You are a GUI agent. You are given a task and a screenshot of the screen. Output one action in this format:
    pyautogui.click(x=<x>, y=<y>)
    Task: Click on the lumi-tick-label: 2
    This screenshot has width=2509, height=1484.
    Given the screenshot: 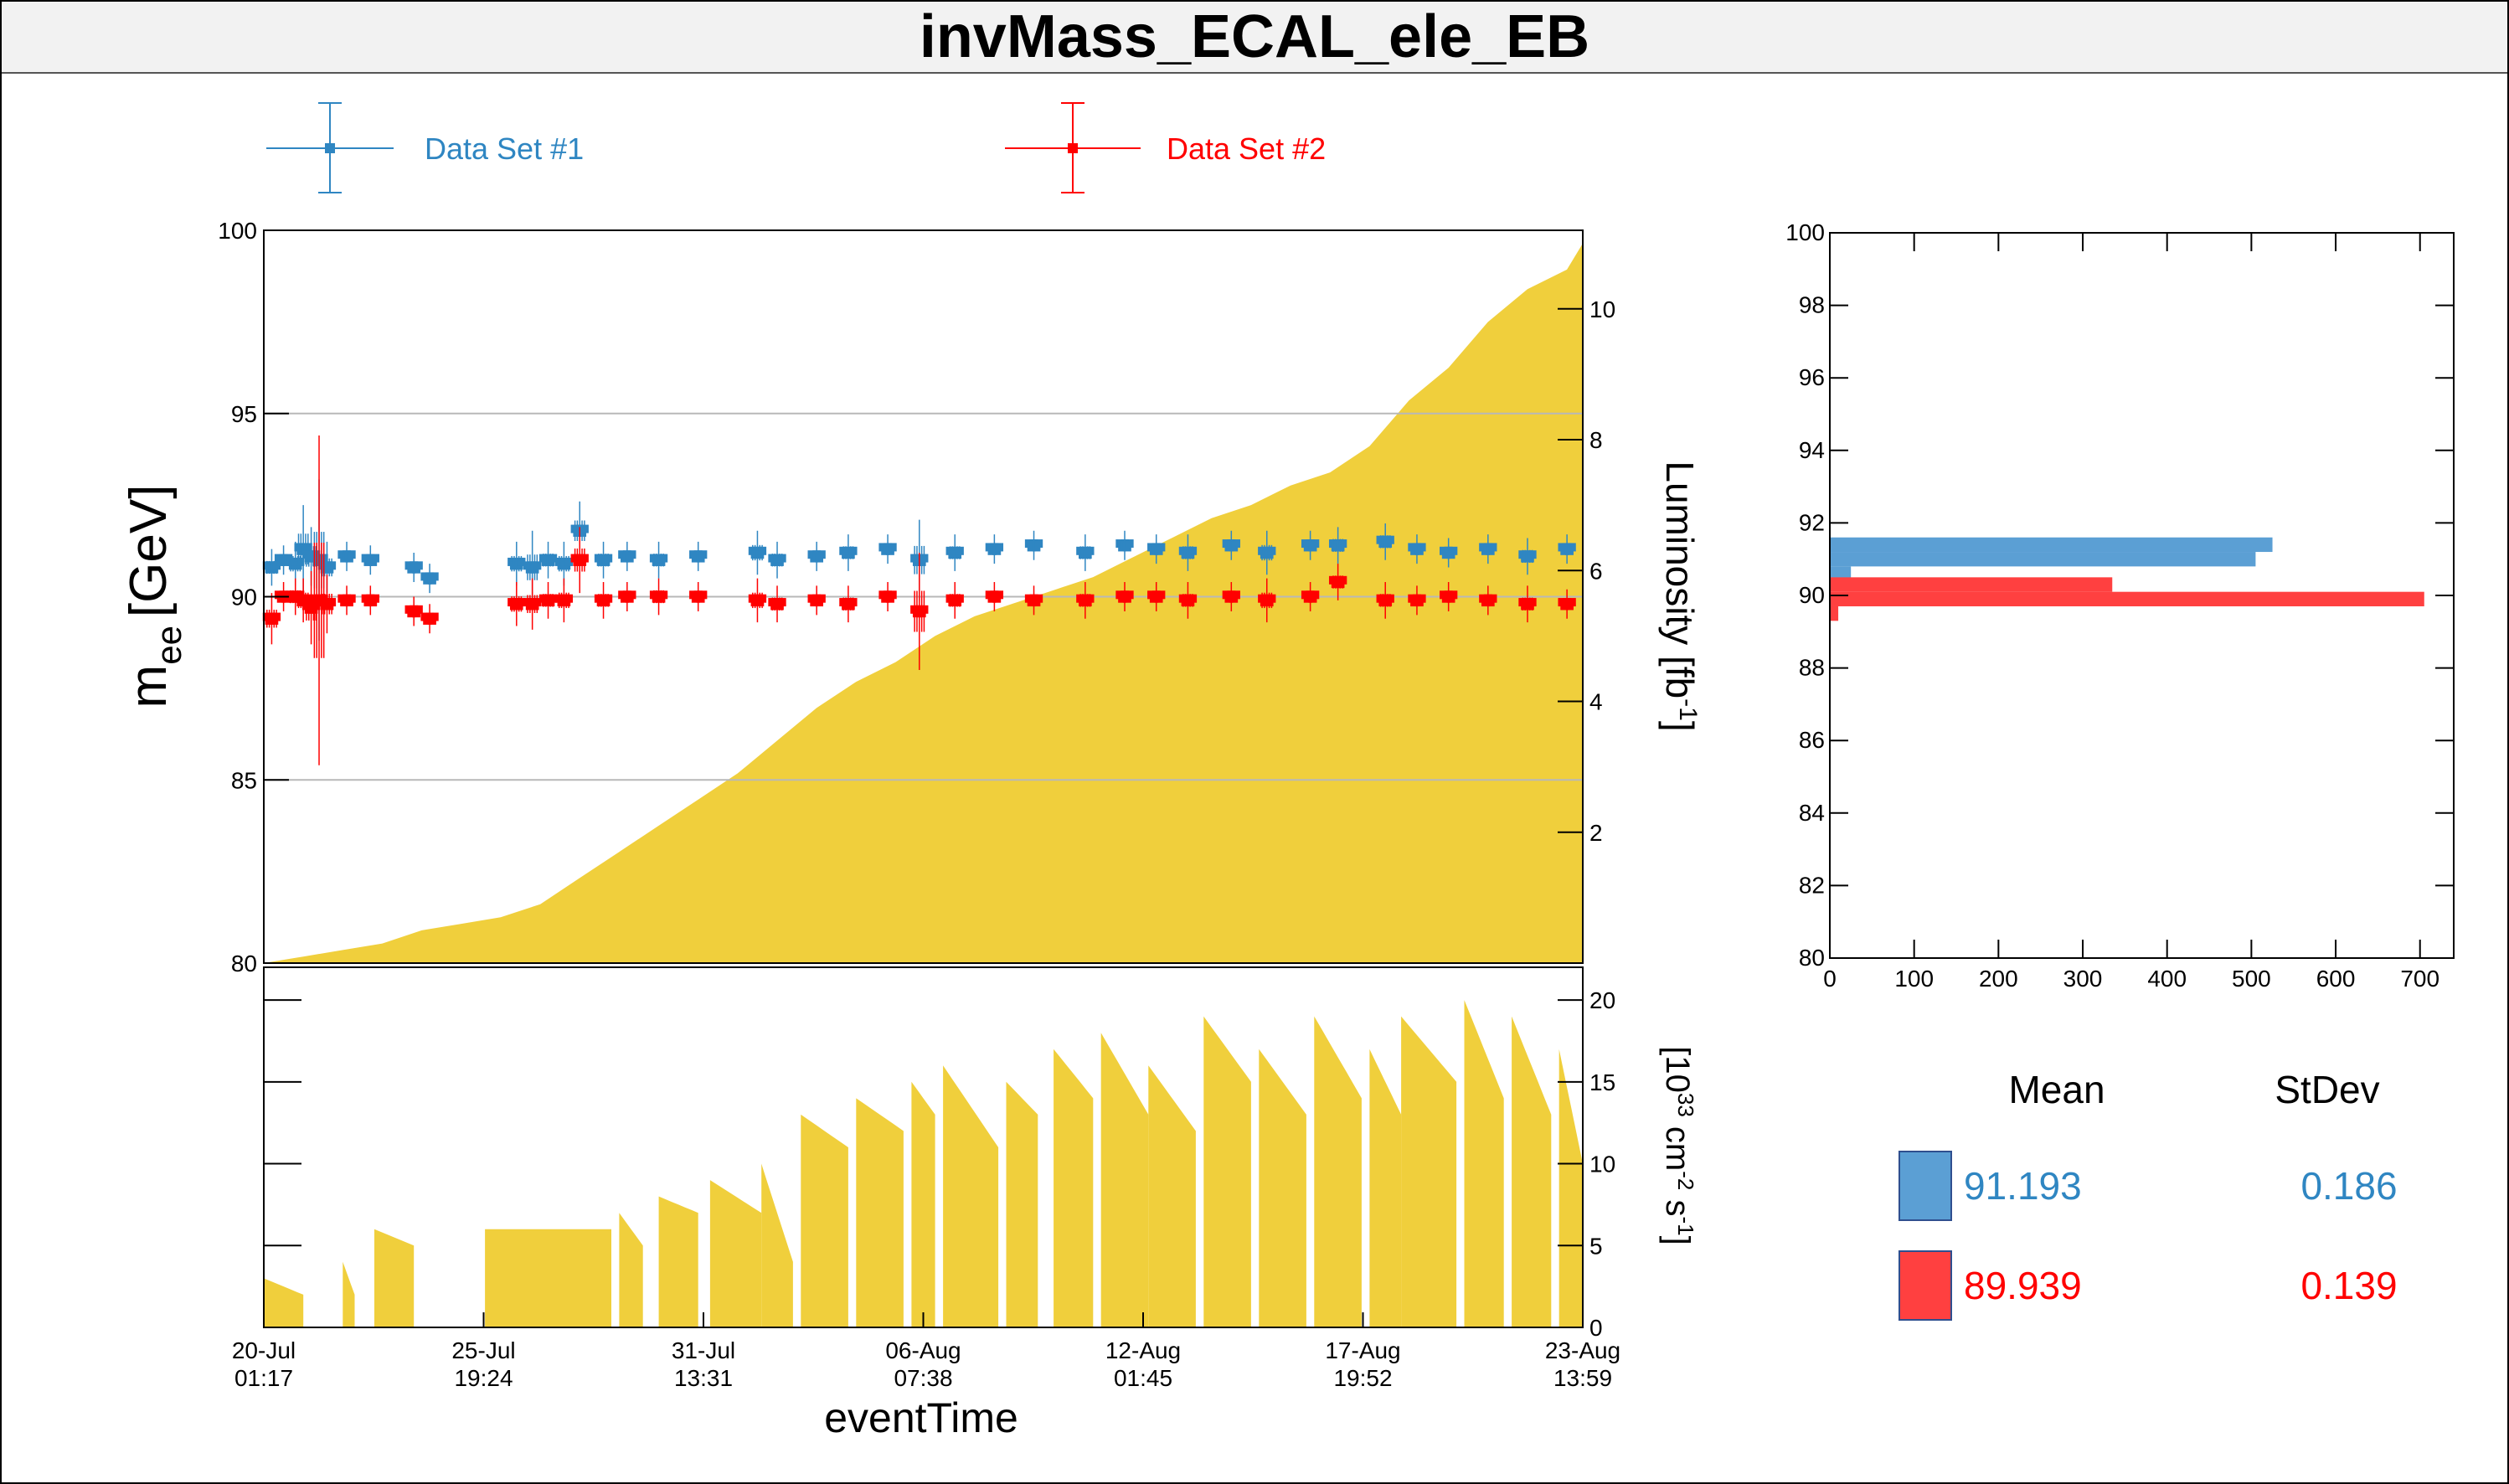 What is the action you would take?
    pyautogui.click(x=1596, y=833)
    